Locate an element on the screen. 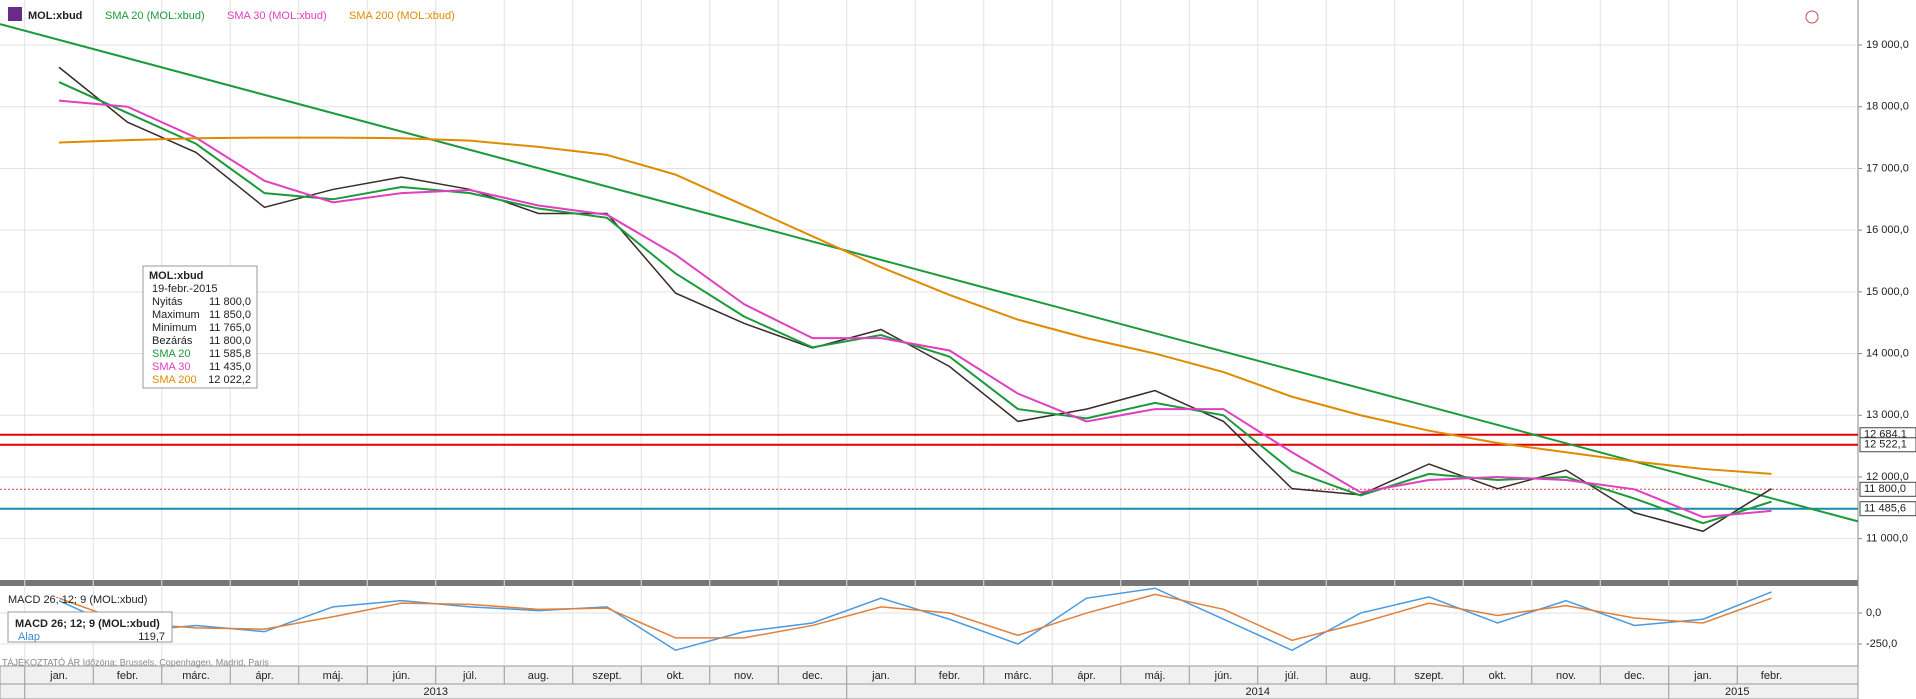 The image size is (1916, 699). macd-box-value: 119,7 is located at coordinates (151, 637).